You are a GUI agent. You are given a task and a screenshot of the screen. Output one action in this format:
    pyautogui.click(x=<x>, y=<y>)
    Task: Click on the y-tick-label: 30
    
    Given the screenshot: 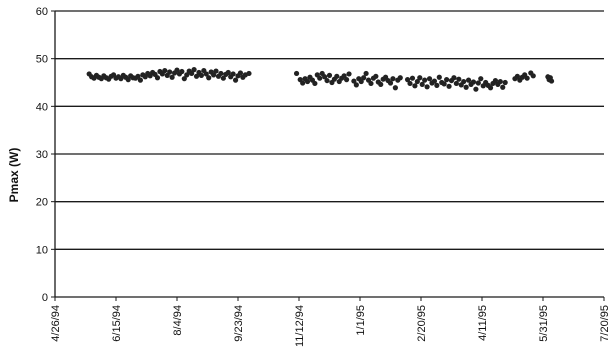 What is the action you would take?
    pyautogui.click(x=42, y=155)
    